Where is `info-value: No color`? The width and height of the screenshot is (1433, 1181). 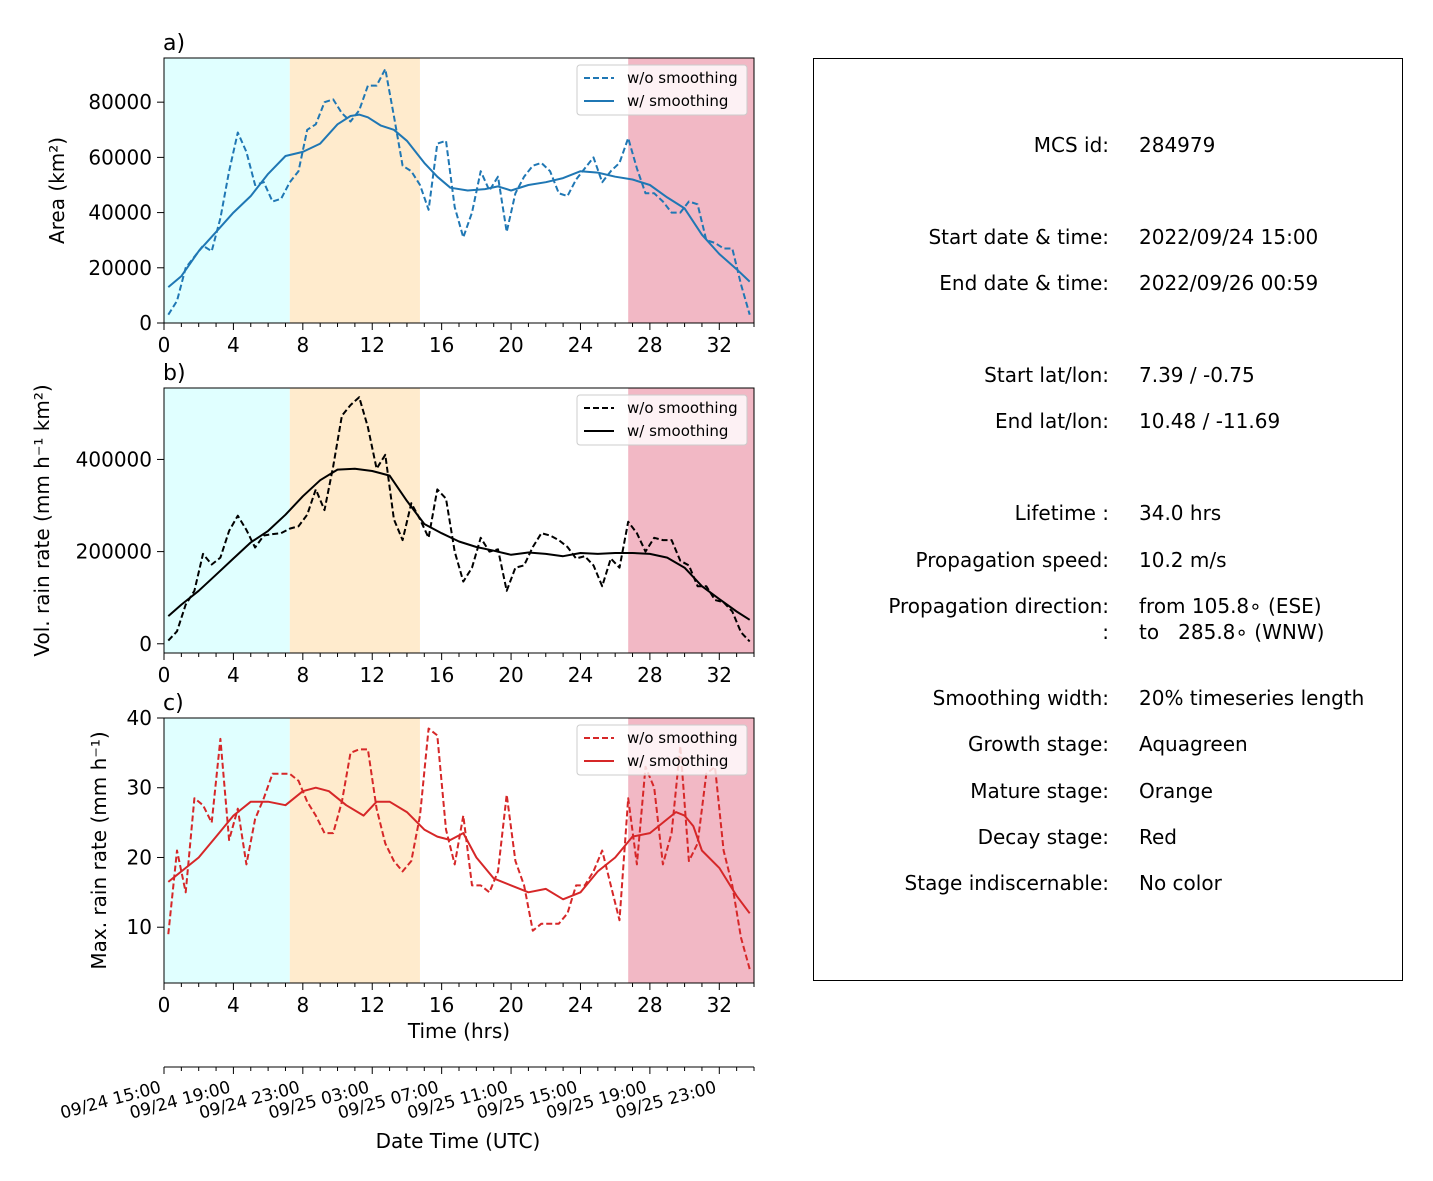
info-value: No color is located at coordinates (1180, 883).